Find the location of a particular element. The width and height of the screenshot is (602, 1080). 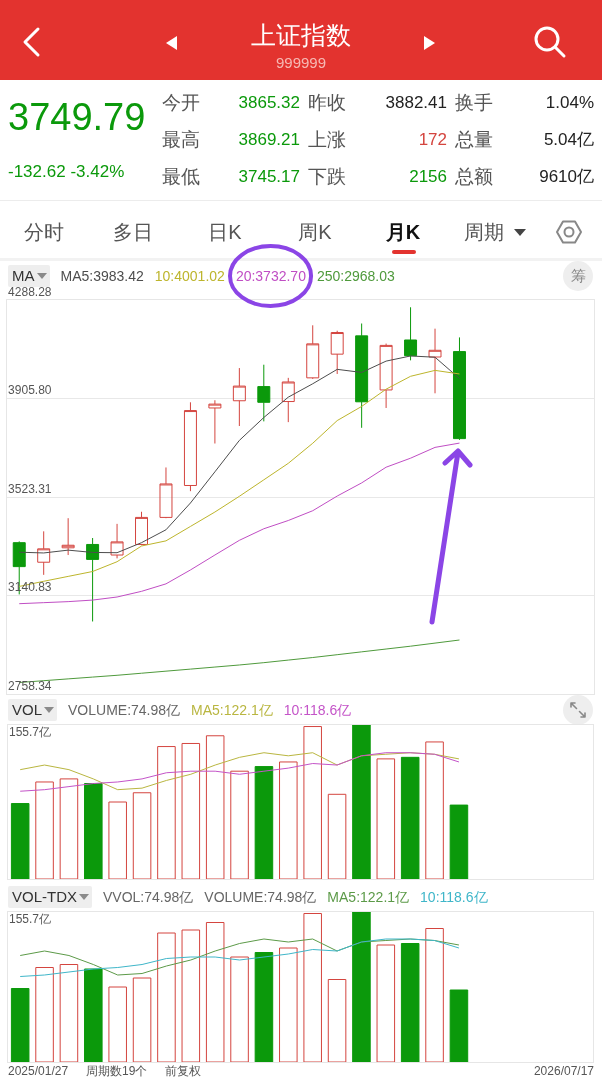

text: 多日 is located at coordinates (133, 232).